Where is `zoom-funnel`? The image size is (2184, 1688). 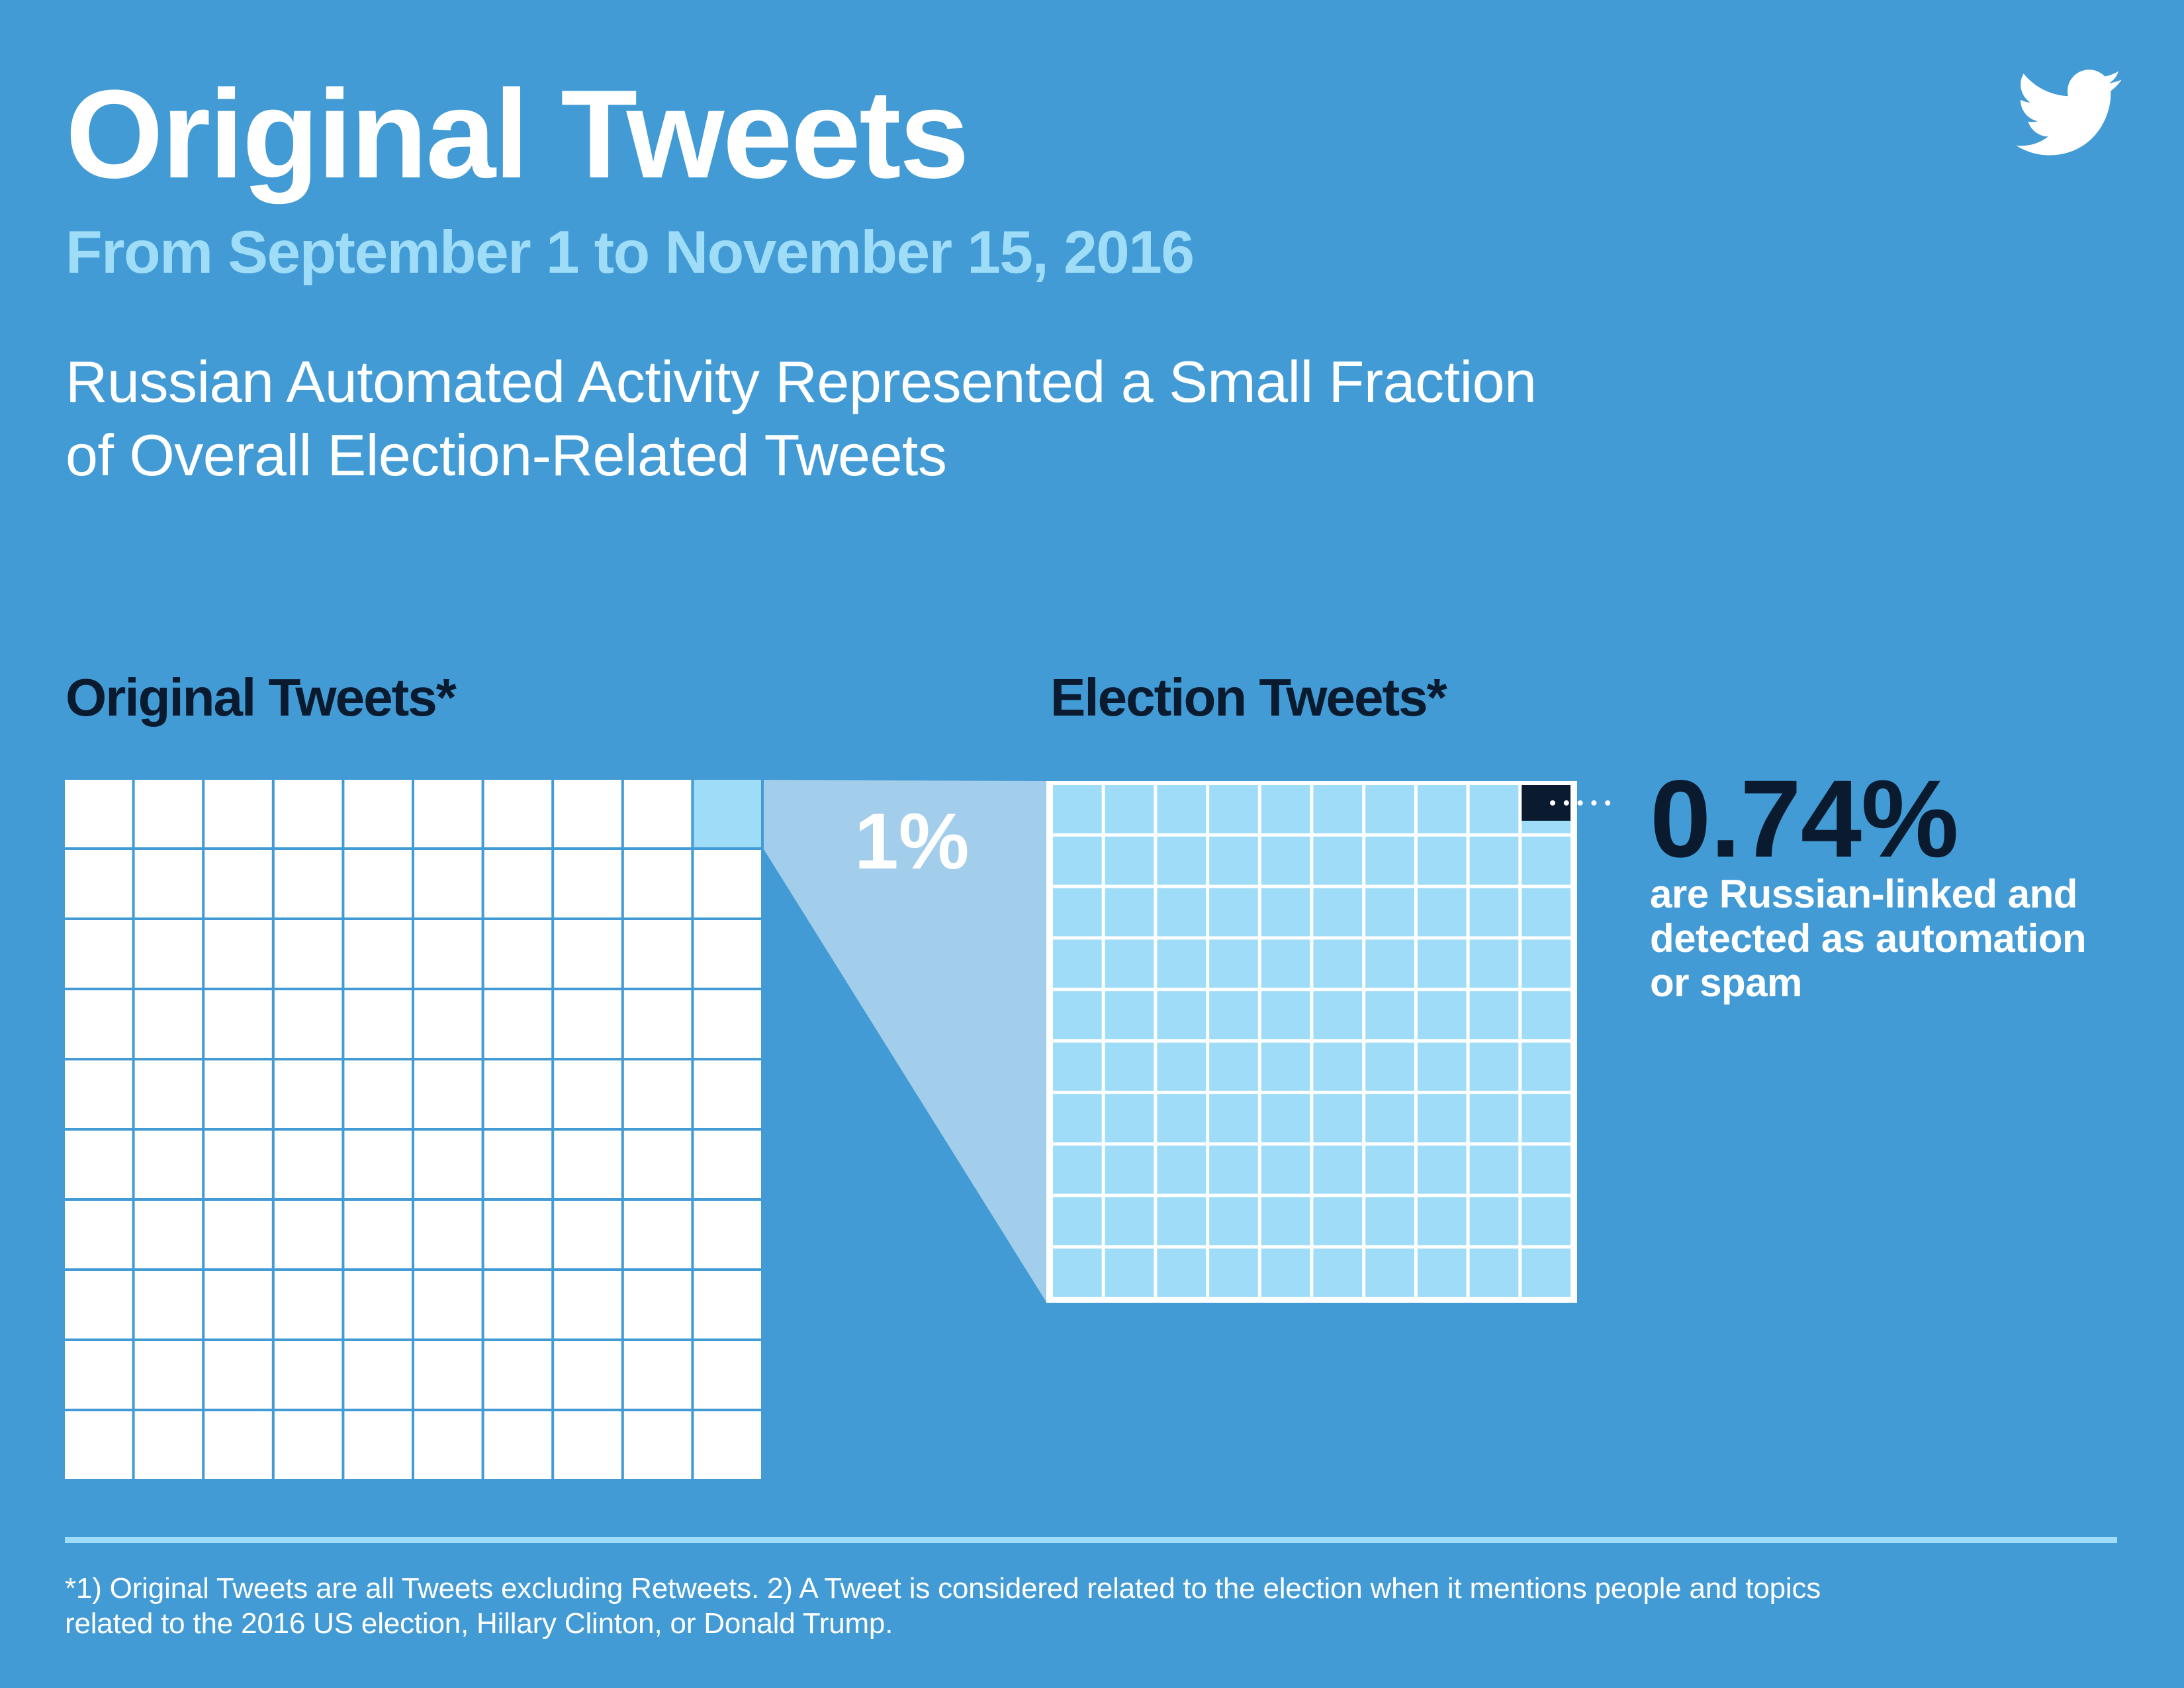
zoom-funnel is located at coordinates (905, 1041).